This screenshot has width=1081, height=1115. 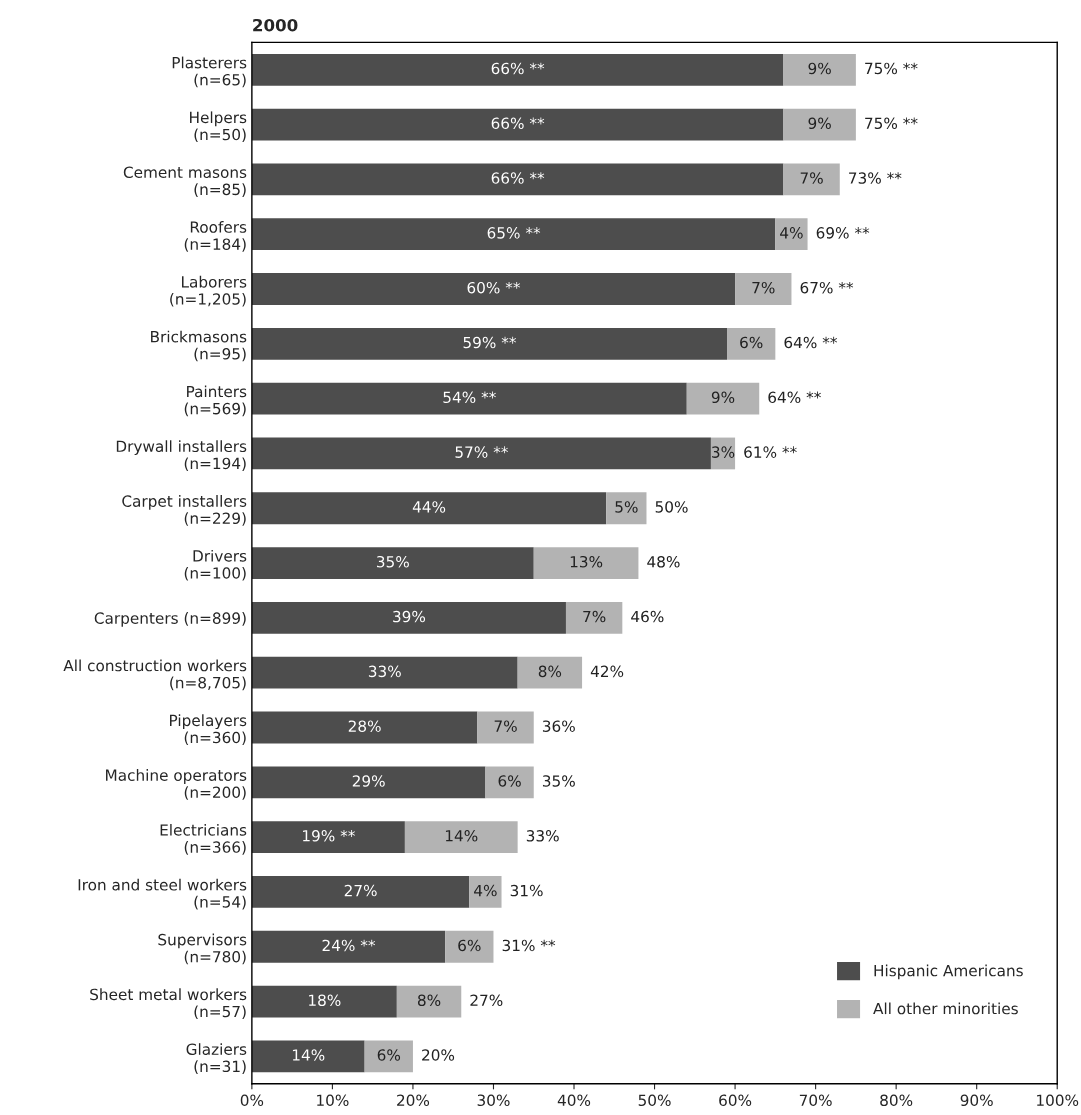 What do you see at coordinates (215, 236) in the screenshot?
I see `y-tick-label: Roofers (n=184)` at bounding box center [215, 236].